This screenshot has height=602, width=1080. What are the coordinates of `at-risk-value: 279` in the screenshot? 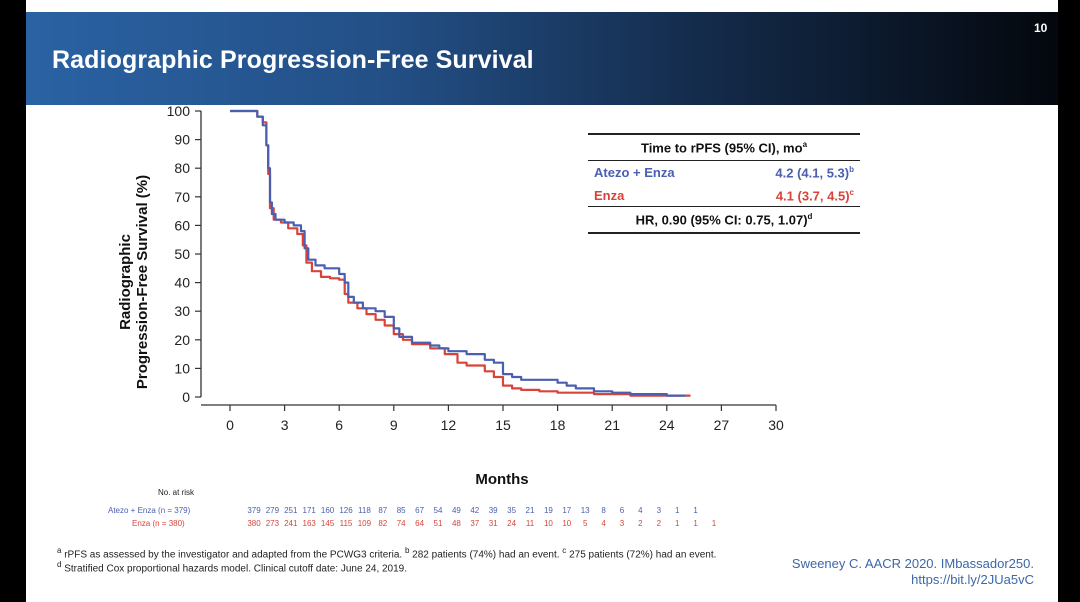 It's located at (273, 510).